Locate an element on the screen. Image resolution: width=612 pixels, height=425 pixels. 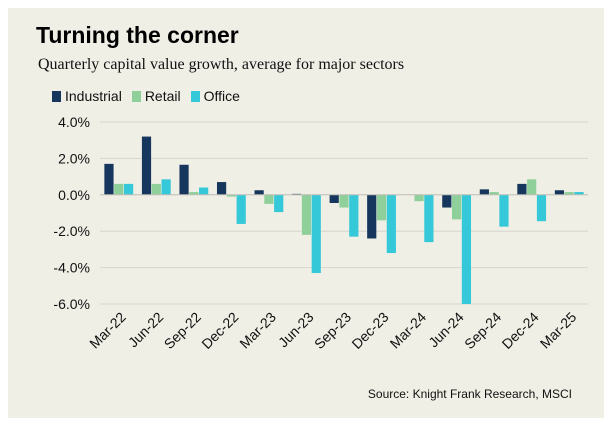
chart-title: Turning the corner is located at coordinates (137, 35).